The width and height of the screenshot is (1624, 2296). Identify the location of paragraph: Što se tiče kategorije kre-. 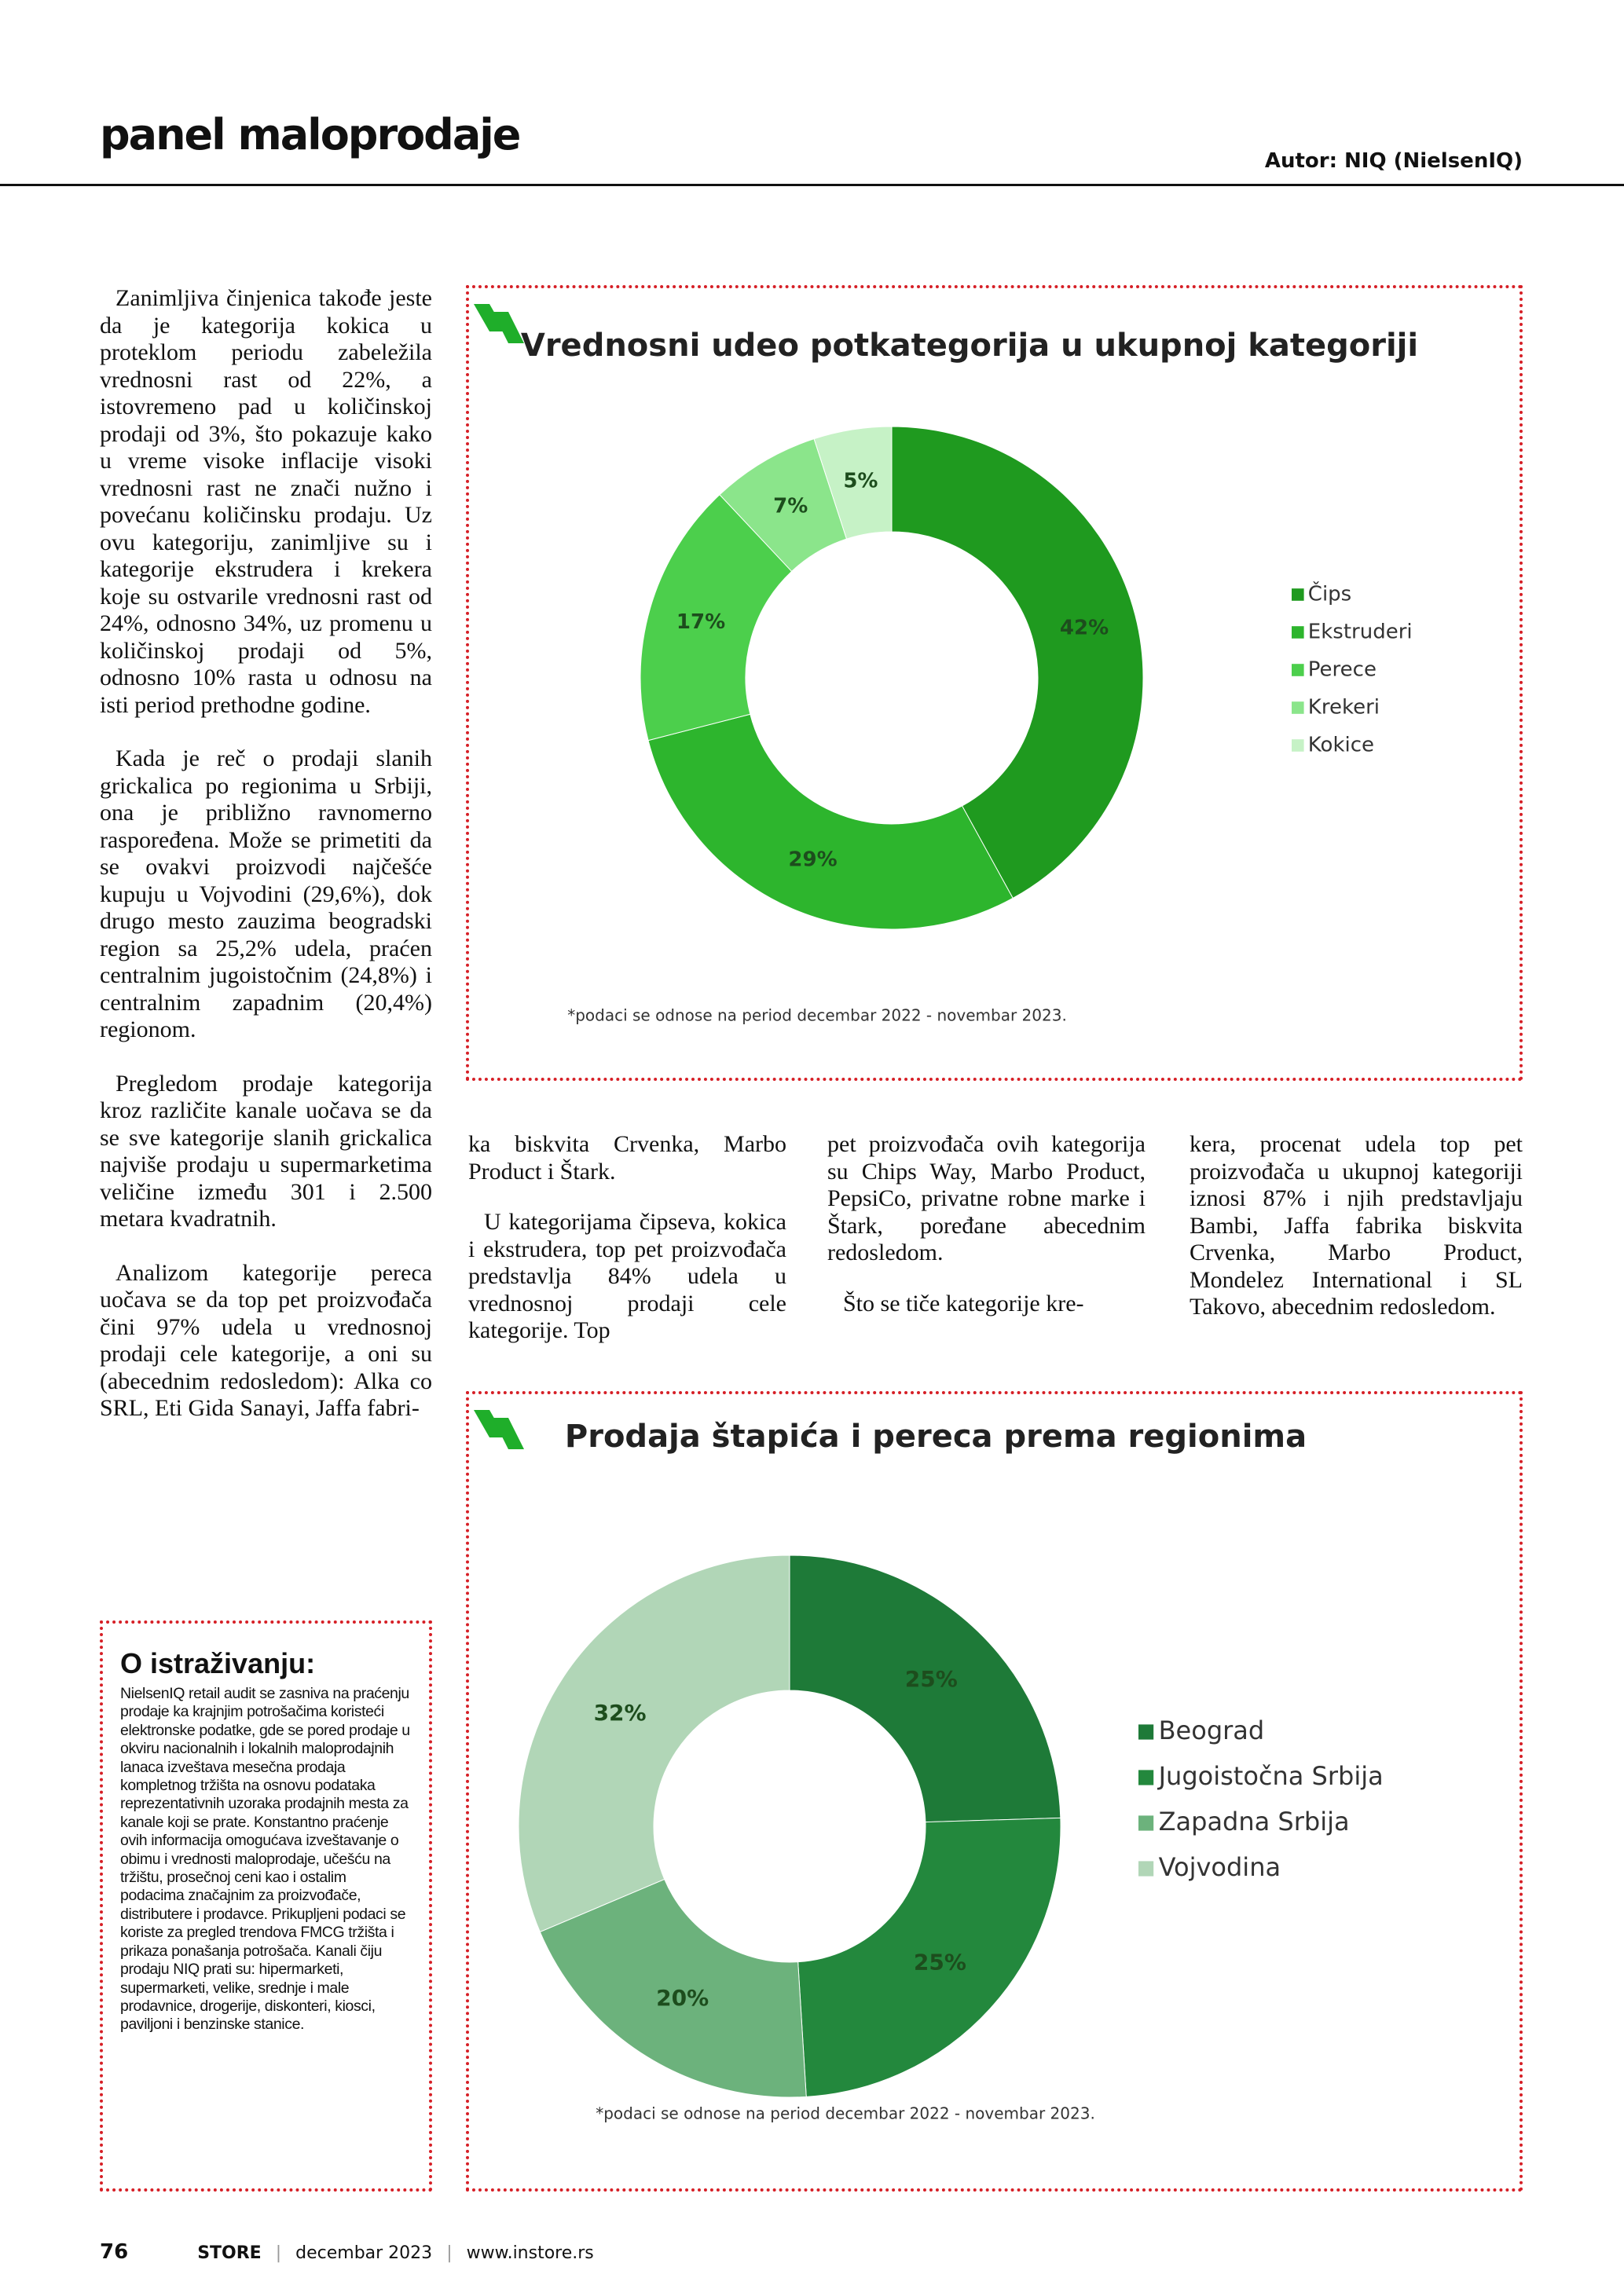
(963, 1303).